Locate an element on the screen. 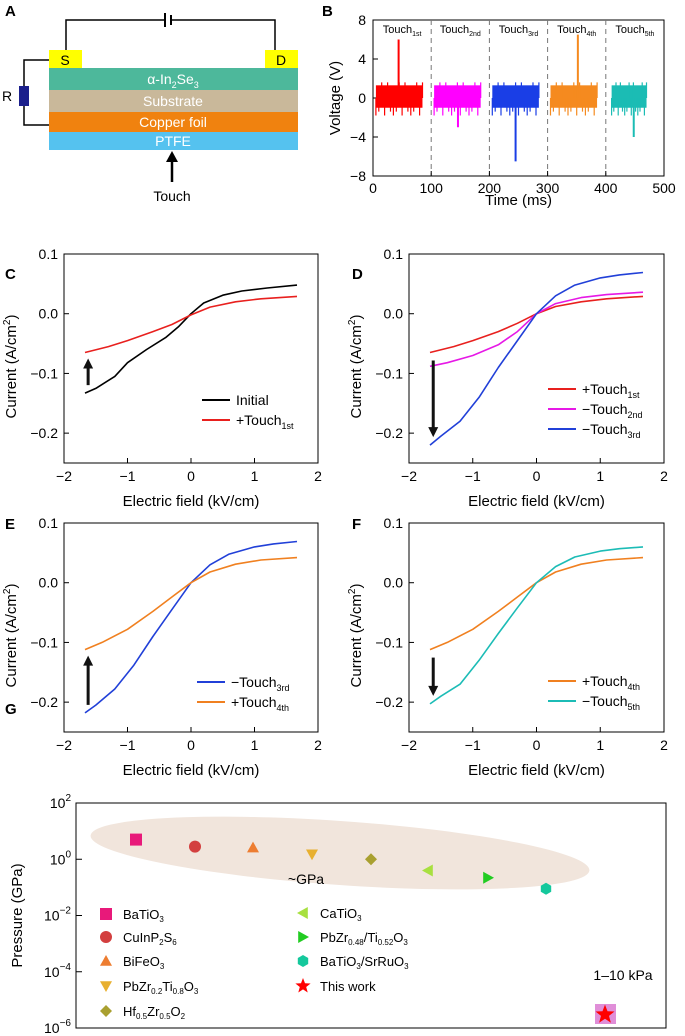 The width and height of the screenshot is (685, 1036). legend-label: PbZr0.48/Ti0.52O3 is located at coordinates (364, 938).